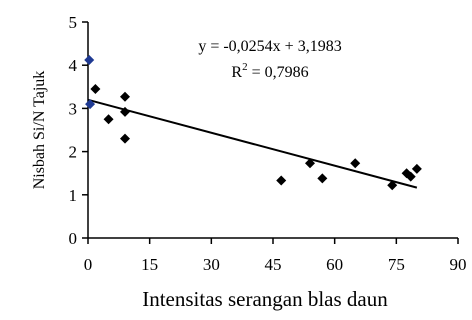 The image size is (472, 320). I want to click on x-tick-label: 90, so click(458, 264).